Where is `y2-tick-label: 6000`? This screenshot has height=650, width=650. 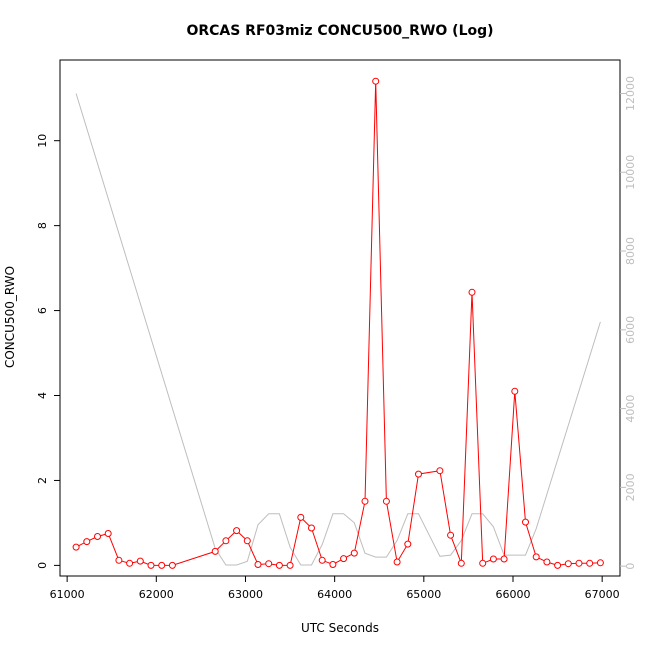
y2-tick-label: 6000 is located at coordinates (630, 330).